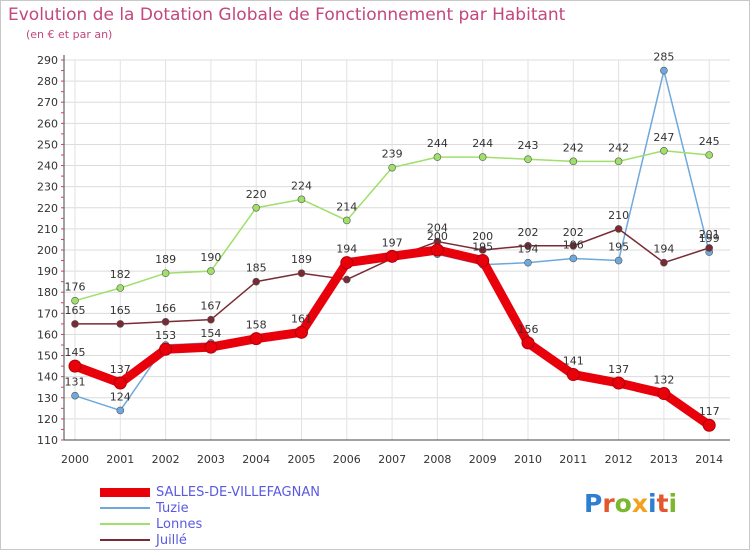  What do you see at coordinates (172, 508) in the screenshot?
I see `legend-label-tuzie: Tuzie` at bounding box center [172, 508].